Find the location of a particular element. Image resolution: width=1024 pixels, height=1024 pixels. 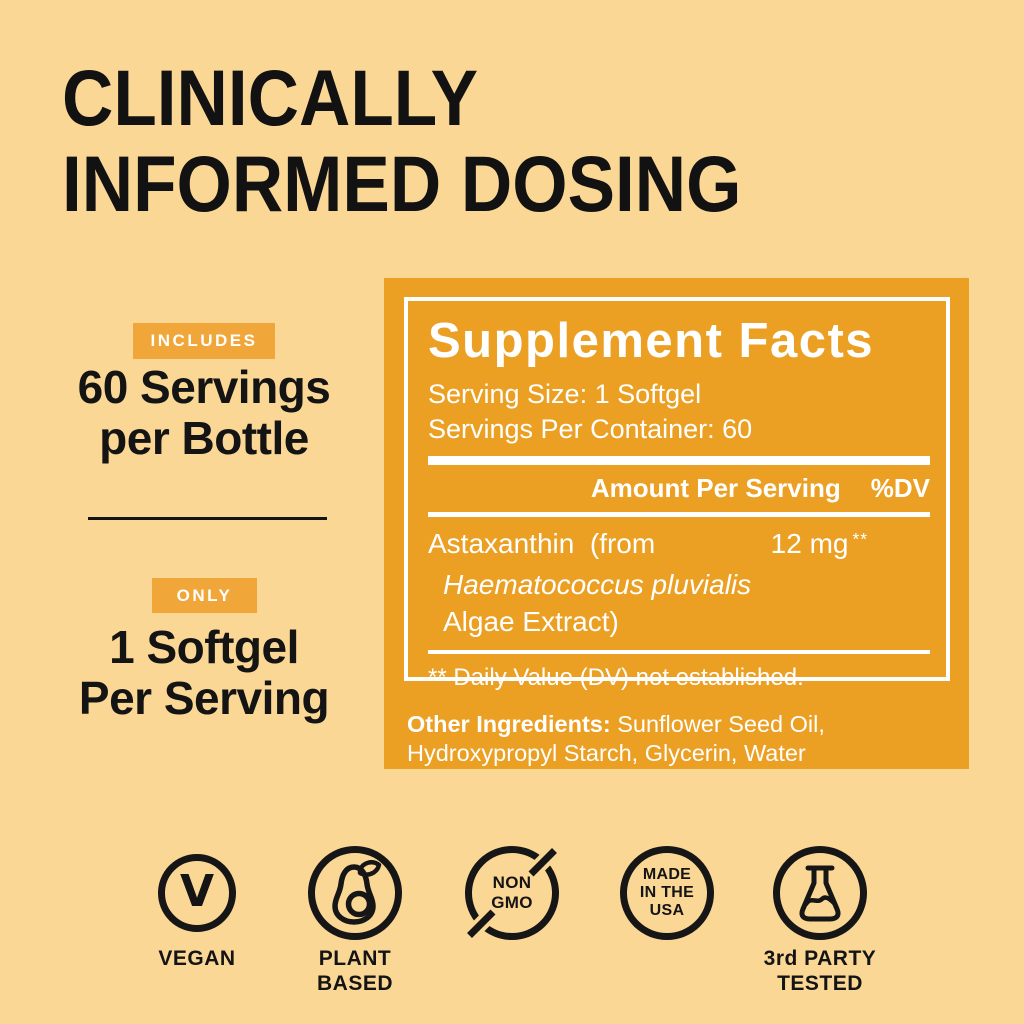

includes-badge-label: INCLUDES is located at coordinates (204, 340).